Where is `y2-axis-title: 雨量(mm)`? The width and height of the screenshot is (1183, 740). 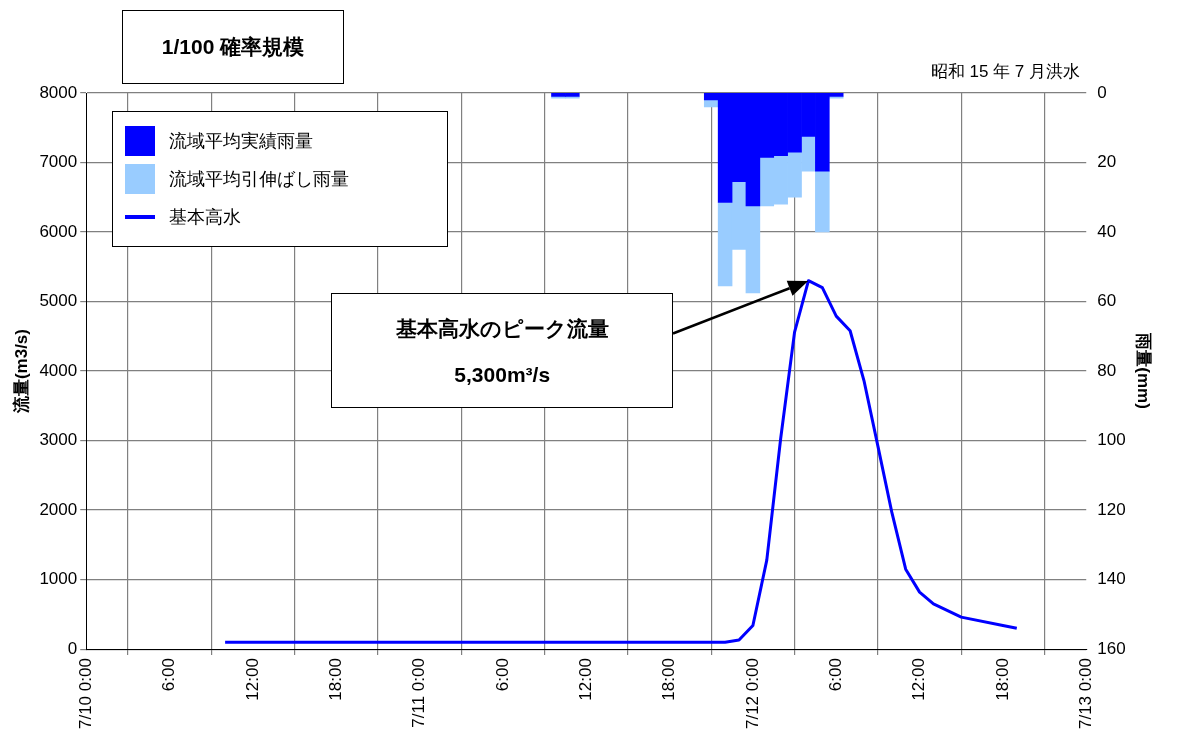 y2-axis-title: 雨量(mm) is located at coordinates (1144, 370).